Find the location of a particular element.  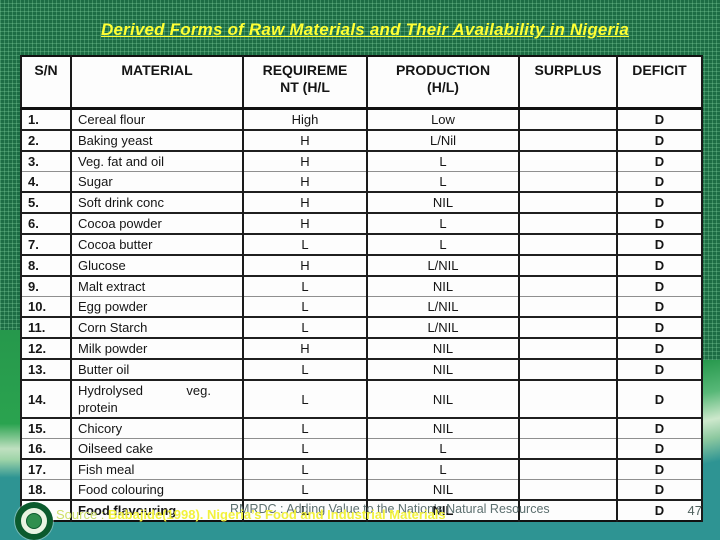

cell-material: Cocoa powder is located at coordinates (157, 223).